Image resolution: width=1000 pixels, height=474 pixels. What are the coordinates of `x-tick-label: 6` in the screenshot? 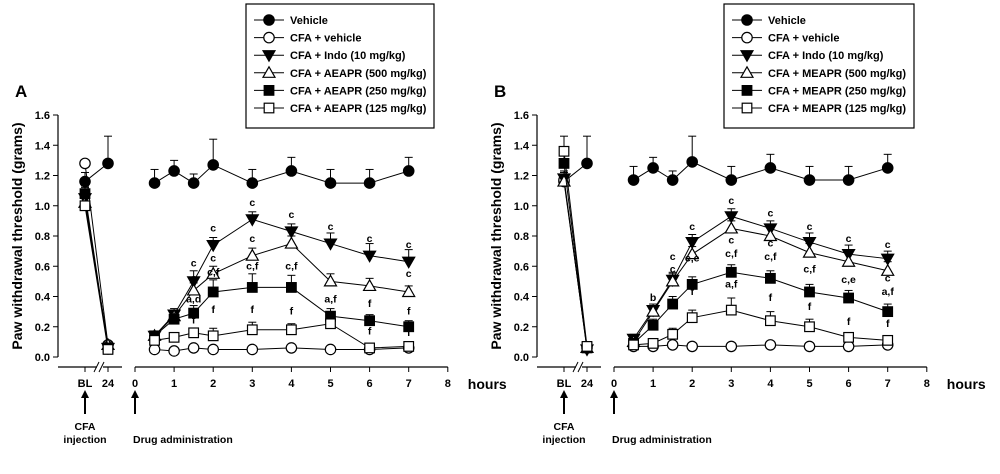 It's located at (849, 384).